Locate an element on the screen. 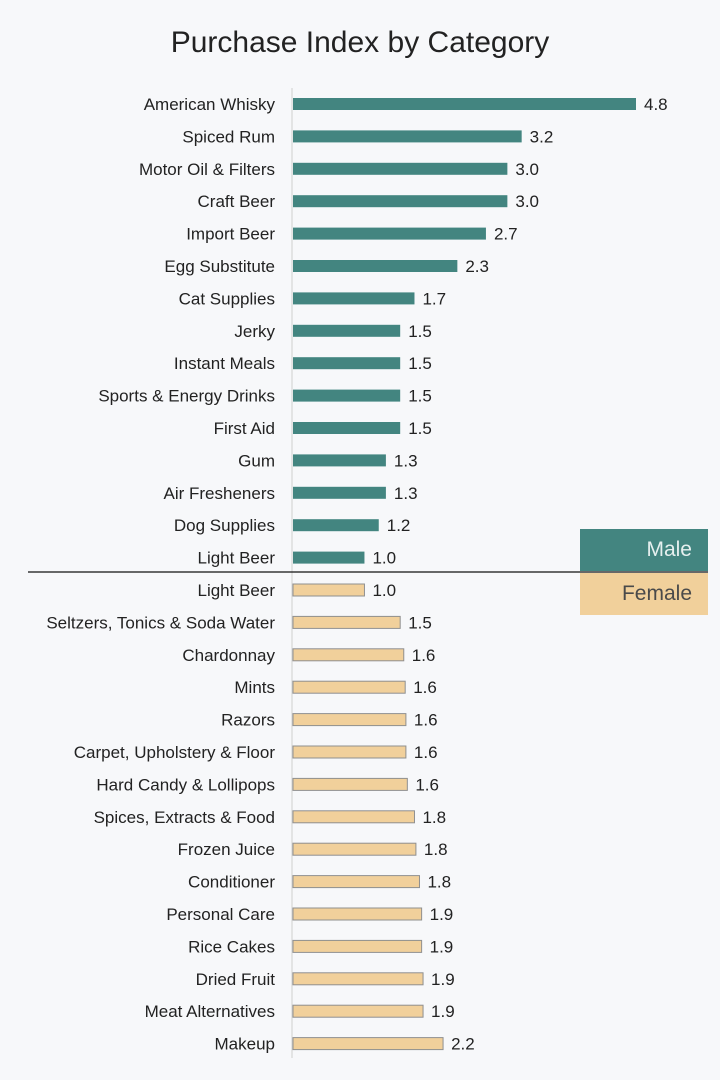 Image resolution: width=720 pixels, height=1080 pixels. category-label-female-7: Spices, Extracts & Food is located at coordinates (184, 817).